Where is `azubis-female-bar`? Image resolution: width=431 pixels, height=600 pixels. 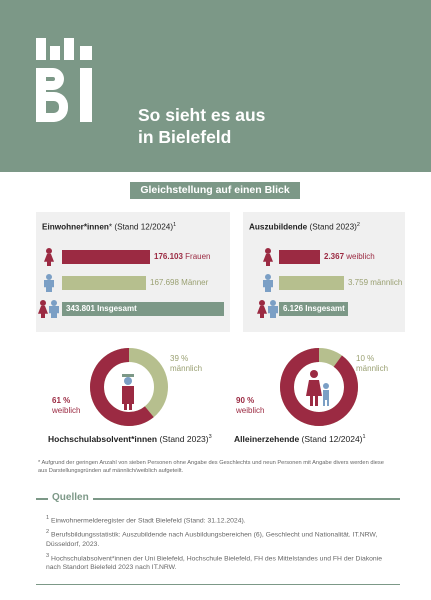
azubis-female-bar is located at coordinates (299, 257).